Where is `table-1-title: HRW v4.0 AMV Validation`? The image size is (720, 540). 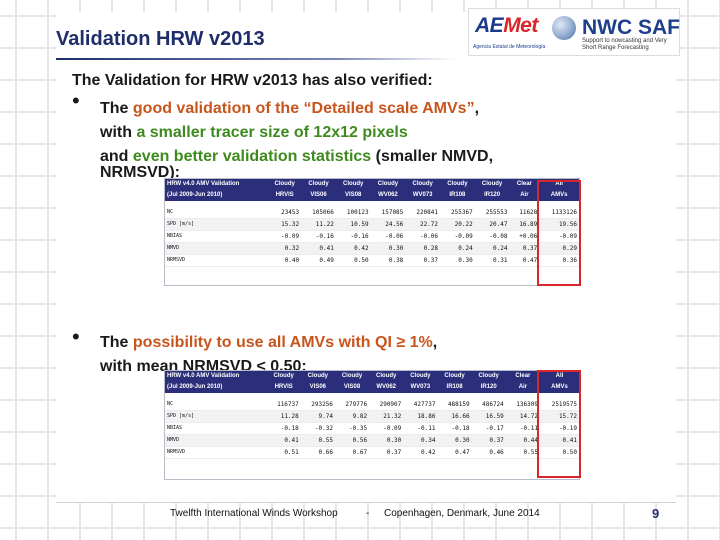 table-1-title: HRW v4.0 AMV Validation is located at coordinates (217, 184).